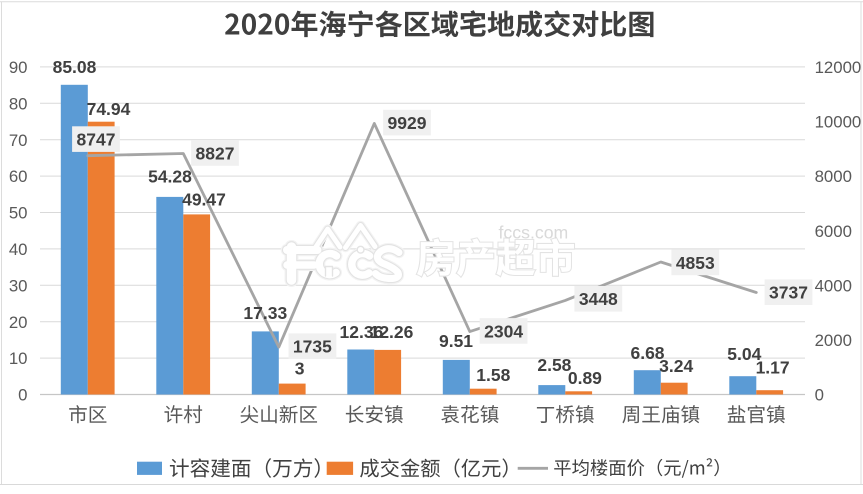 The image size is (863, 494). Describe the element at coordinates (676, 366) in the screenshot. I see `svg-text: 3.24` at that location.